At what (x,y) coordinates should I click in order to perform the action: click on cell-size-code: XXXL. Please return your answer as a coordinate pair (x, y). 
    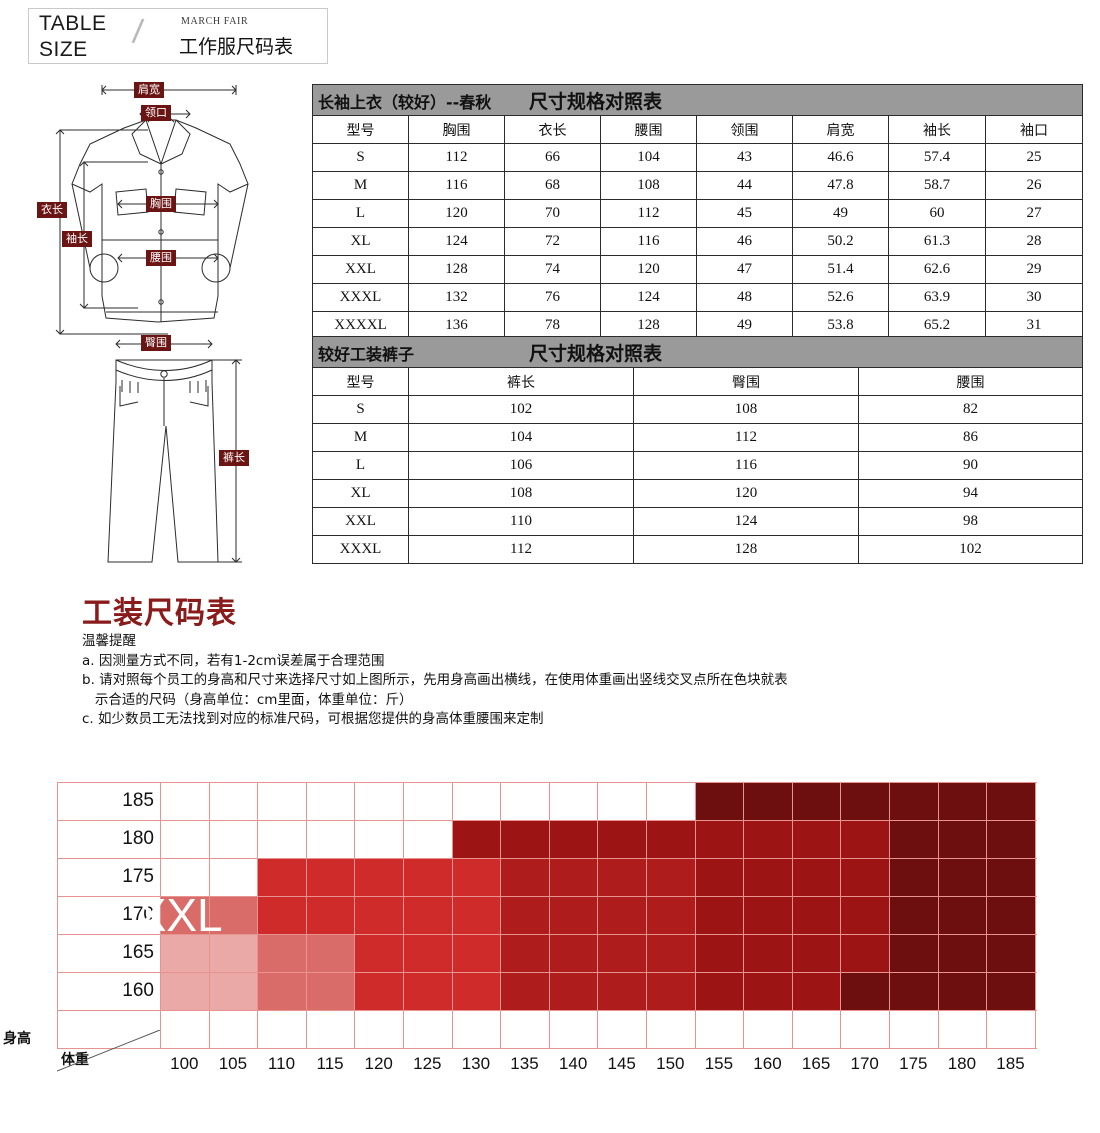
    Looking at the image, I should click on (360, 549).